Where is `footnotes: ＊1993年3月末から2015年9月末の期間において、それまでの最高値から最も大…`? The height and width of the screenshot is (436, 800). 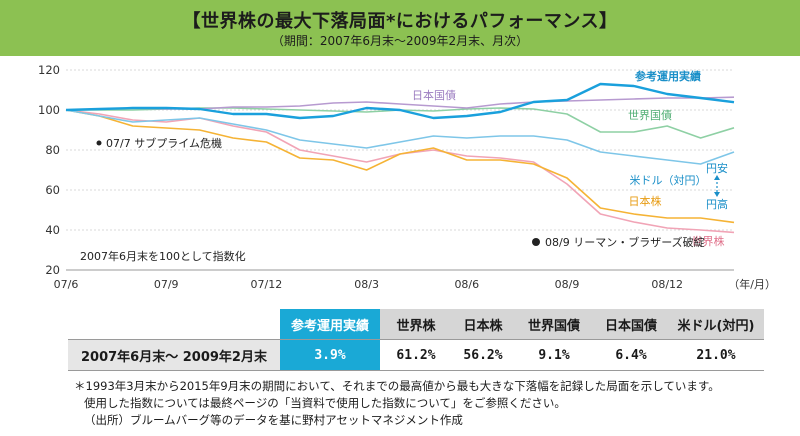 footnotes: ＊1993年3月末から2015年9月末の期間において、それまでの最高値から最も大… is located at coordinates (397, 403).